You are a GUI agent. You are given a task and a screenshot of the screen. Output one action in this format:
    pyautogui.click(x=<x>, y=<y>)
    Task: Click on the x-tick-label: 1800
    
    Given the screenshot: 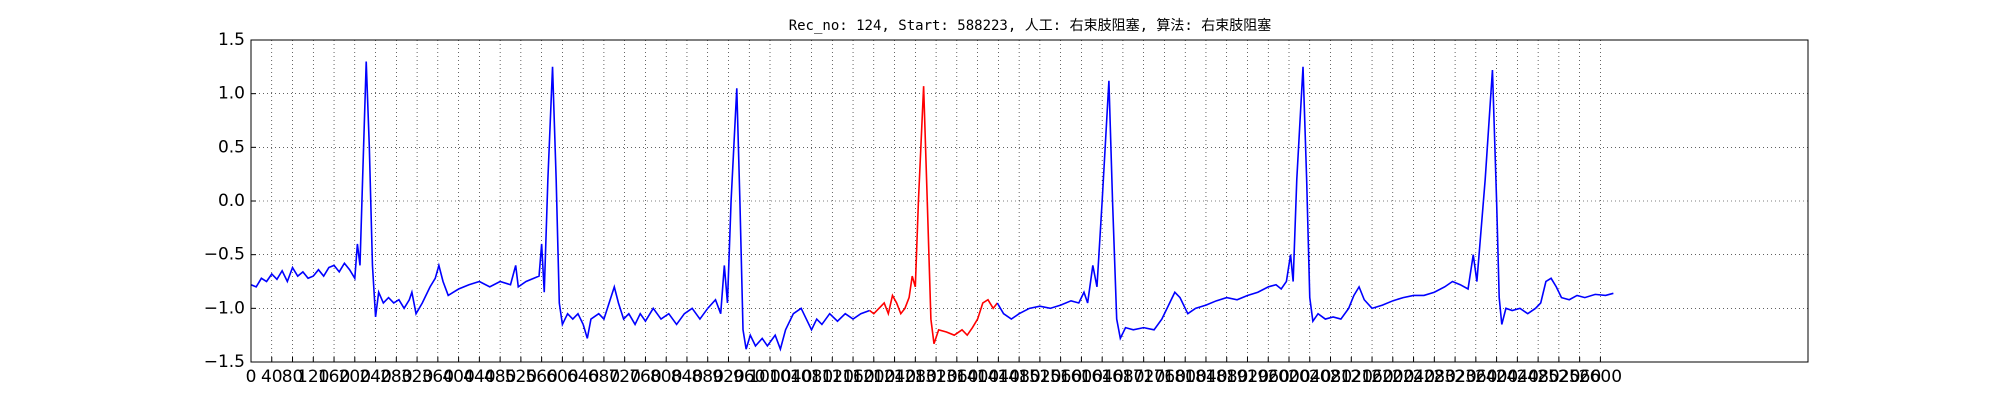 What is the action you would take?
    pyautogui.click(x=1185, y=377)
    